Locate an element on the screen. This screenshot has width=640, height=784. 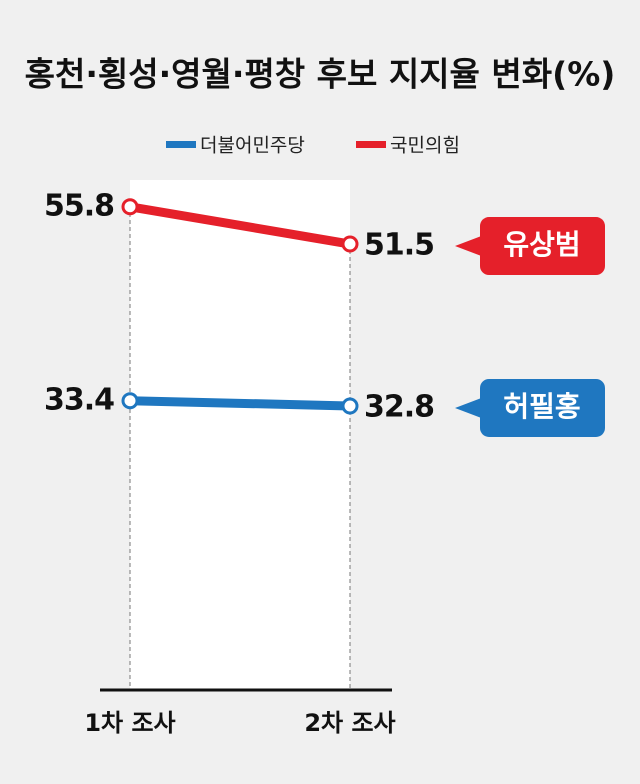
legend-label: 더불어민주당 is located at coordinates (252, 146).